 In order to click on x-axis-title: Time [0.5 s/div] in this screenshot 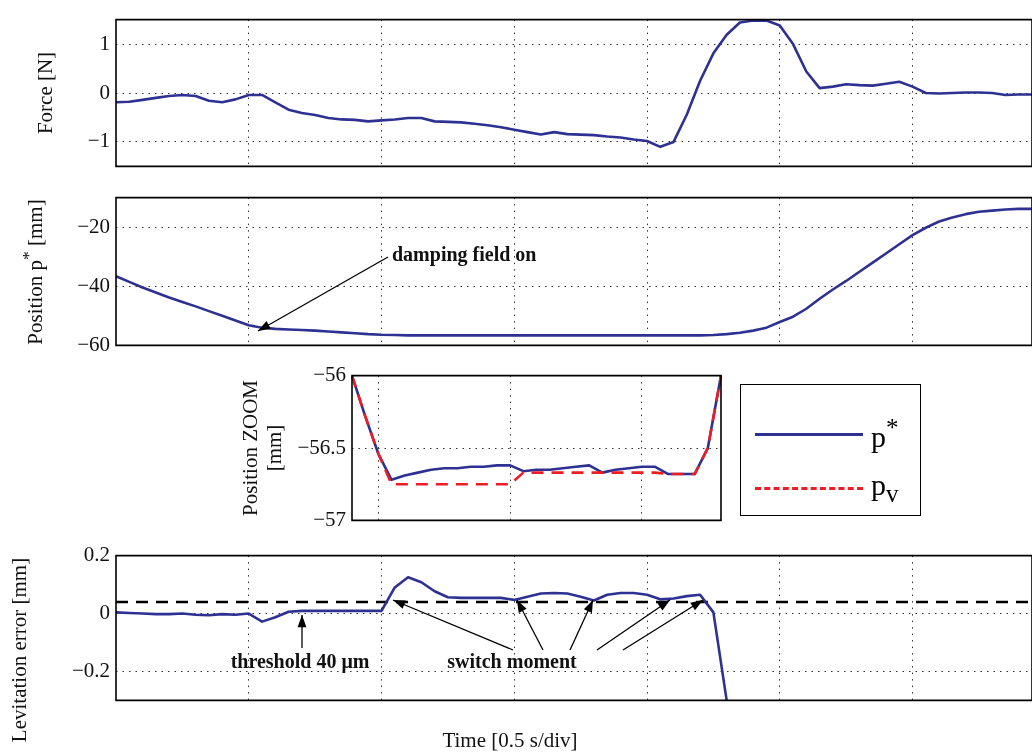, I will do `click(510, 740)`.